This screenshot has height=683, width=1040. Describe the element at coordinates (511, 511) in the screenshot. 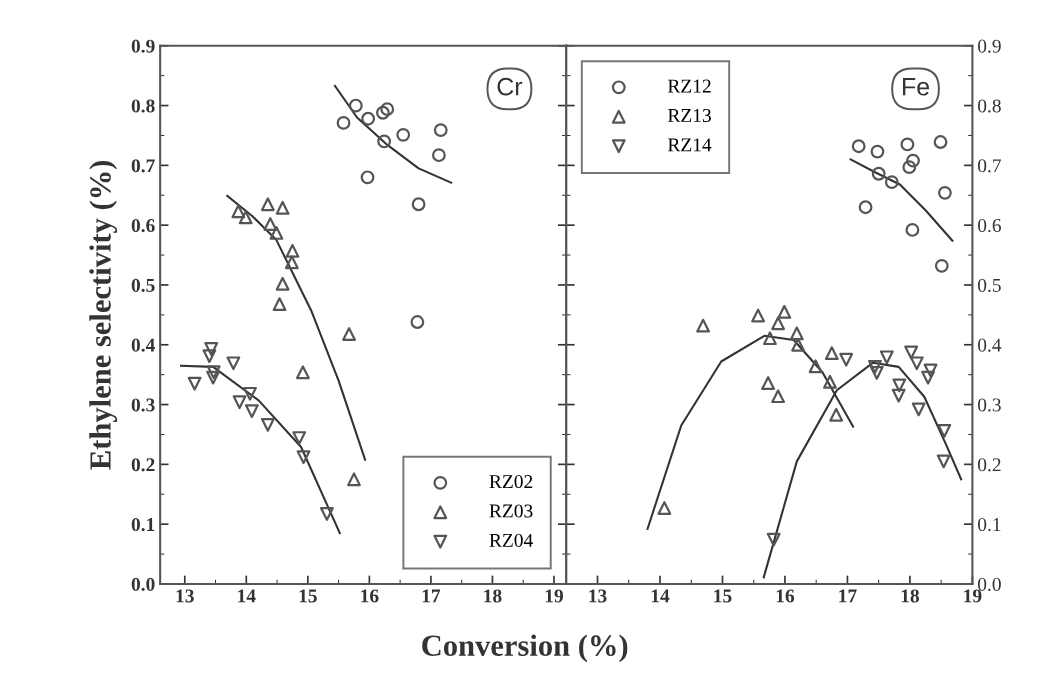

I see `legend-label: RZ03` at that location.